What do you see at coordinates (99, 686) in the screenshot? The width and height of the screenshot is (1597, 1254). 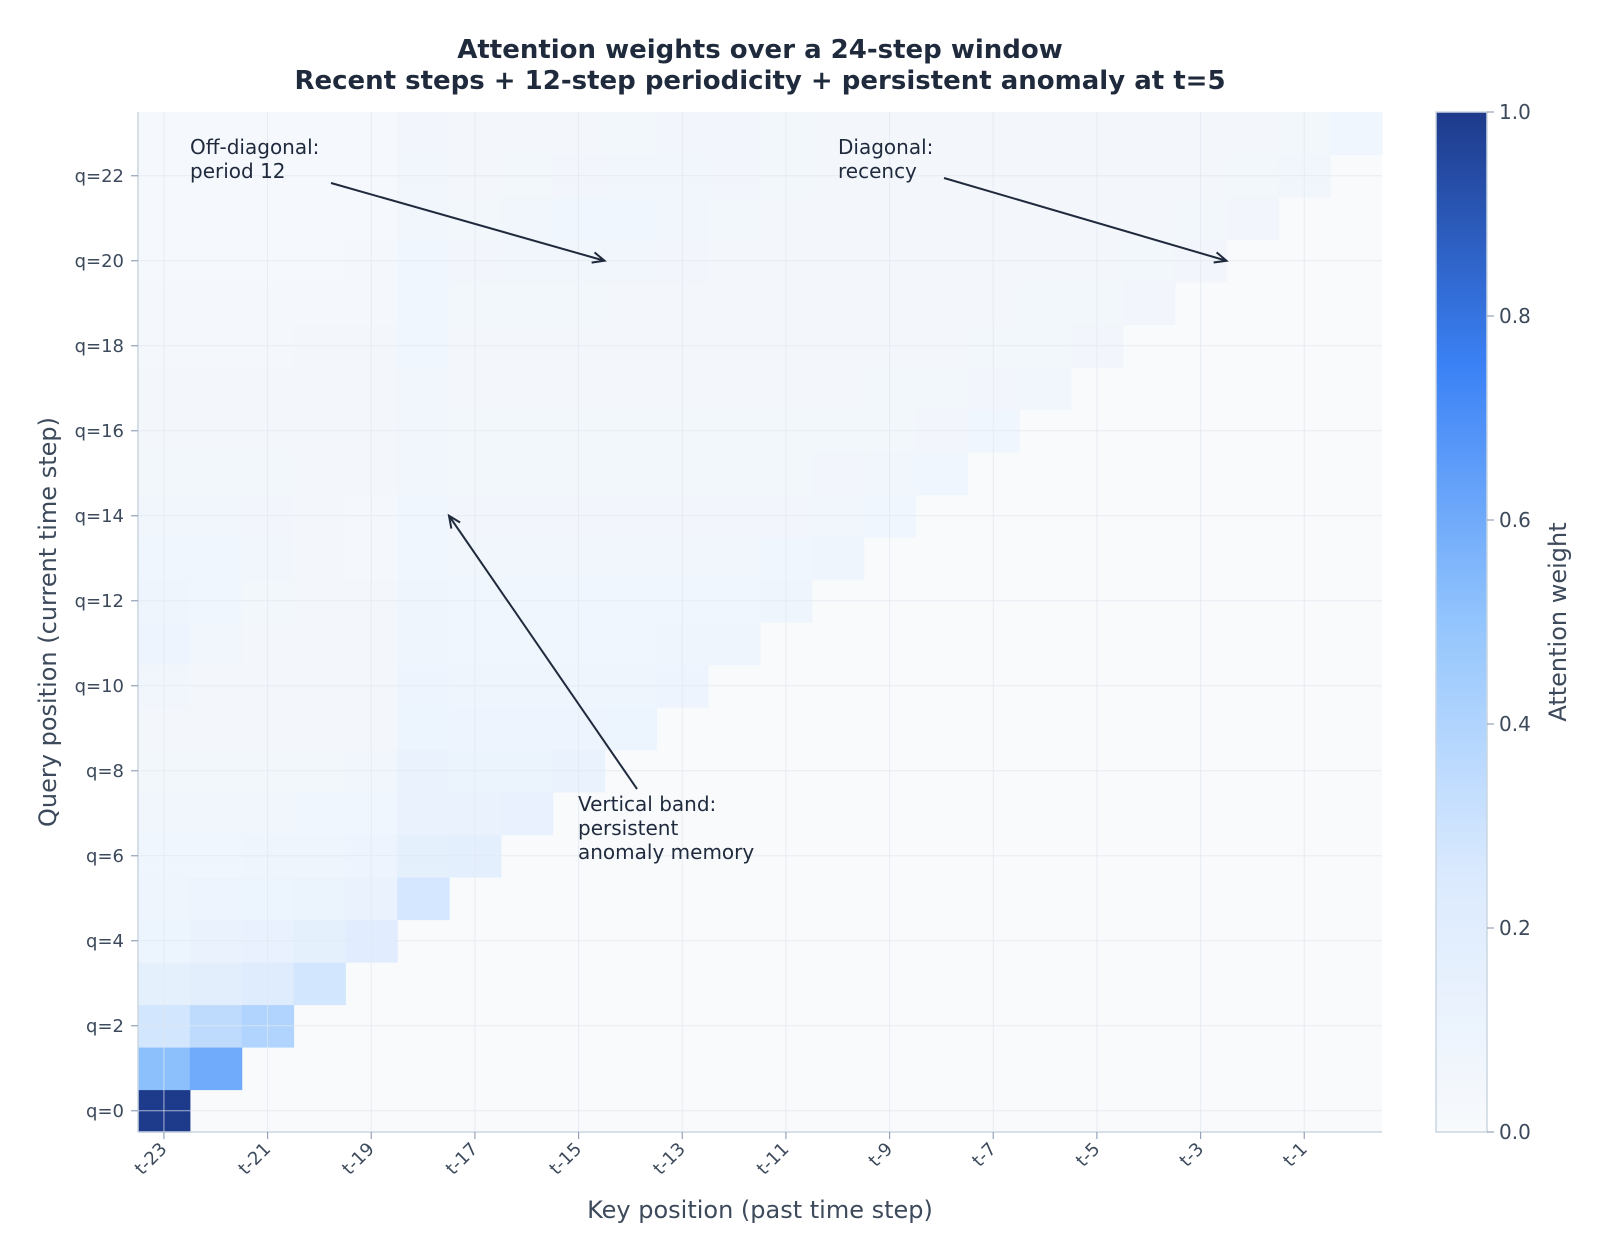 I see `y-tick-label: q=10` at bounding box center [99, 686].